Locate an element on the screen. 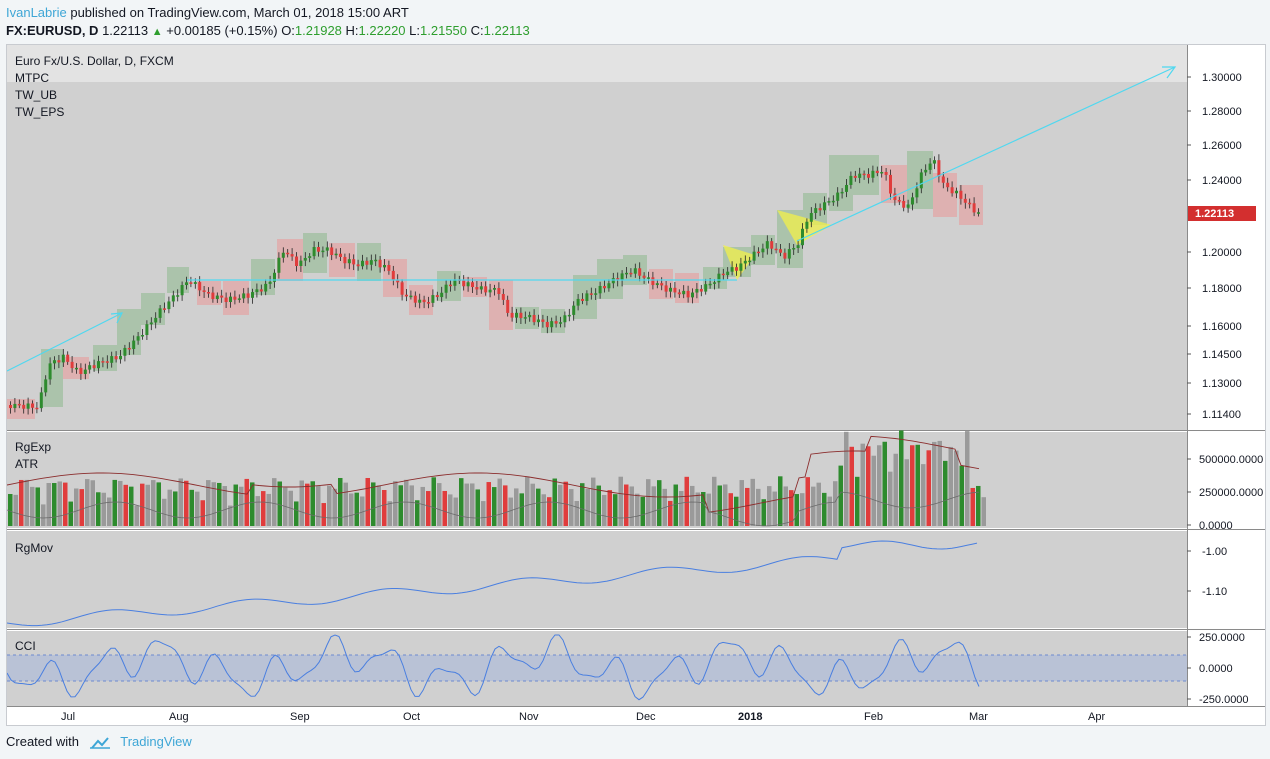  trendline-1-arrow-icon is located at coordinates (117, 318).